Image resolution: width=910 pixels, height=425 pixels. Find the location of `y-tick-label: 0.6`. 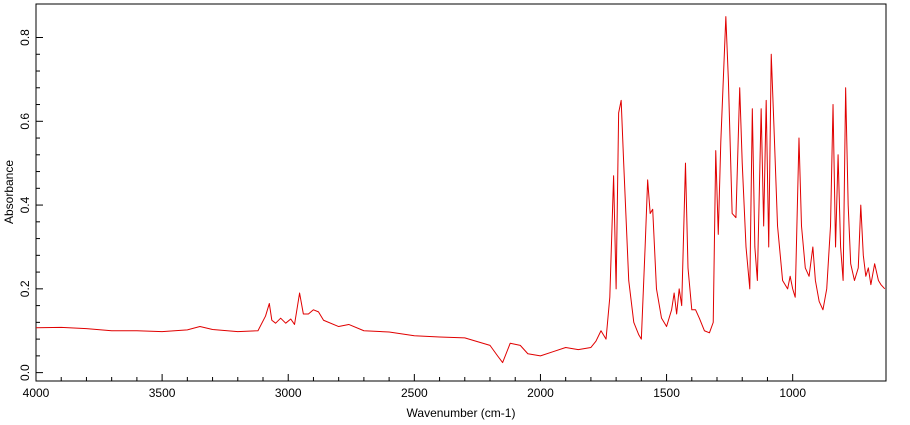

y-tick-label: 0.6 is located at coordinates (25, 121).